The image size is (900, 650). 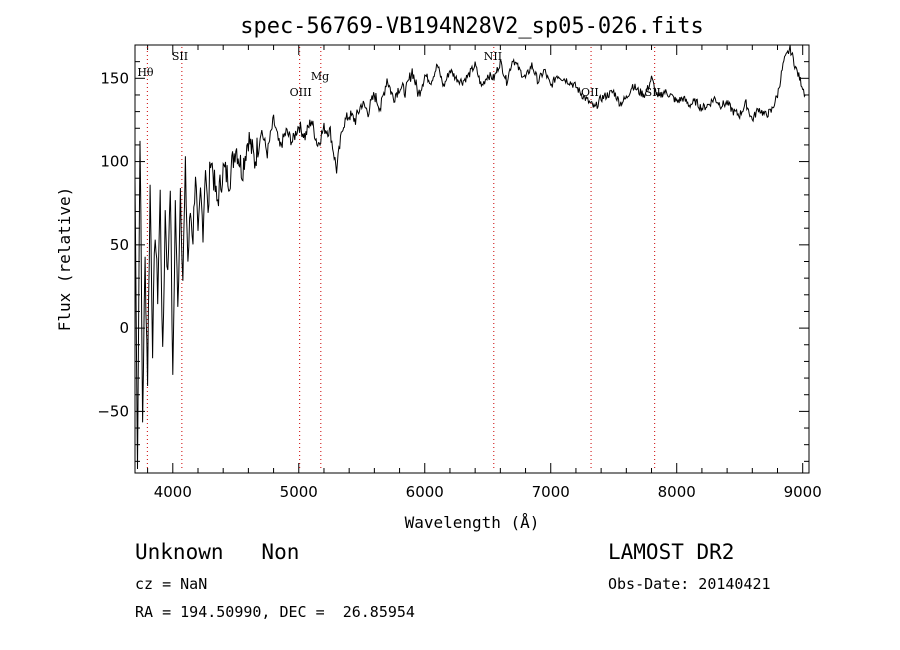 I want to click on y-axis-label: Flux (relative), so click(x=64, y=259).